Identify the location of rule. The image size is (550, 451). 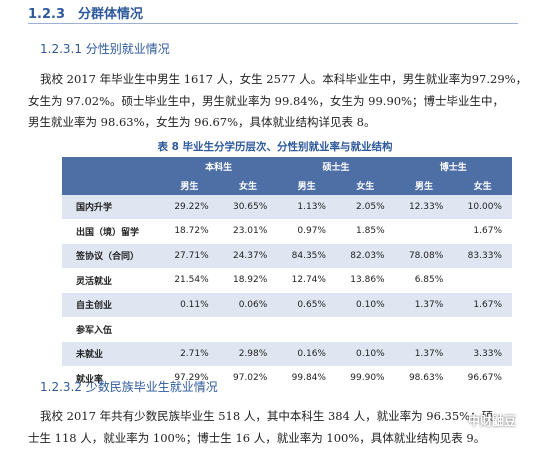
(273, 23).